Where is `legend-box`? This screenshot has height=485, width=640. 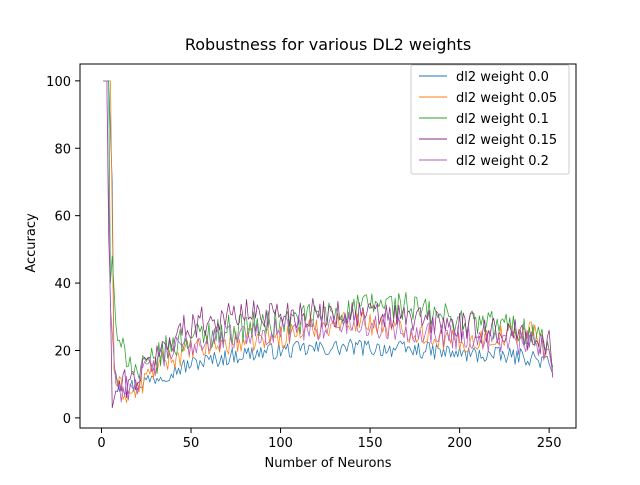
legend-box is located at coordinates (490, 119).